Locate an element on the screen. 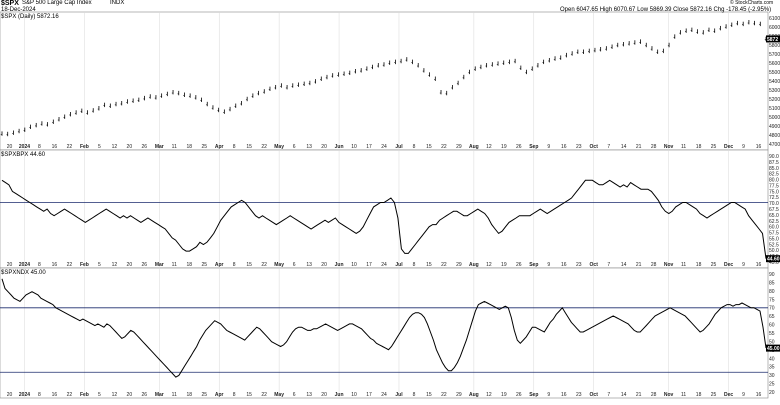 The image size is (780, 405). x-tick-label: 15 is located at coordinates (429, 265).